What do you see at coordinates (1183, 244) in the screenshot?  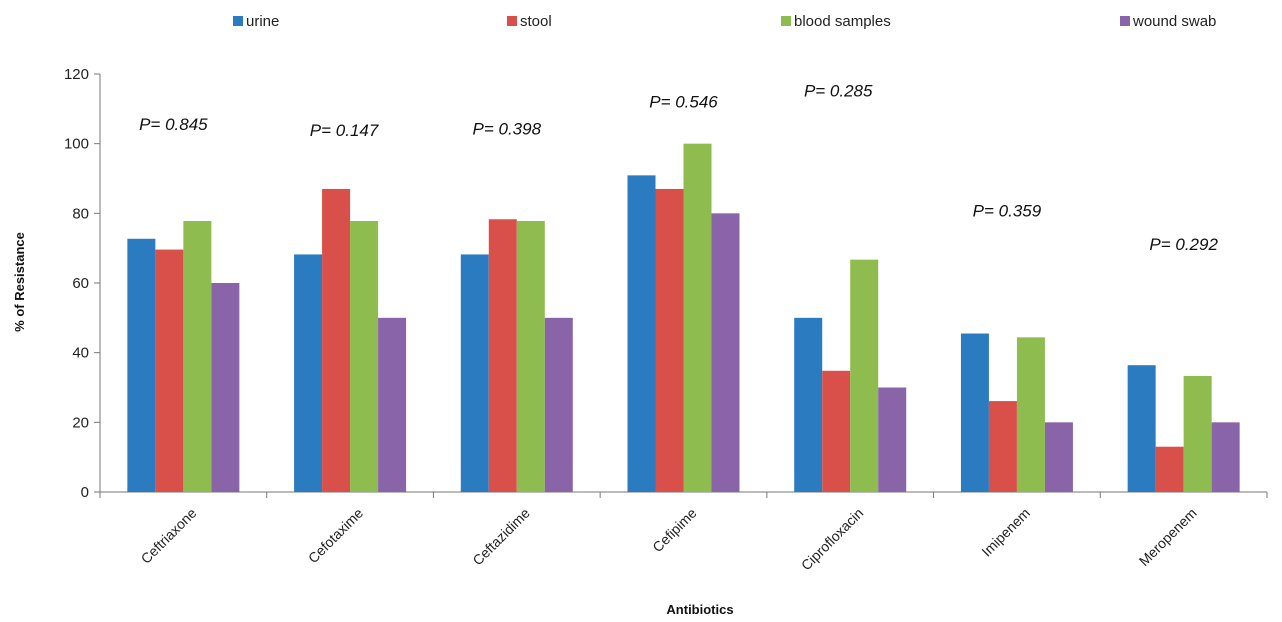 I see `p-value-label-meropenem: P= 0.292` at bounding box center [1183, 244].